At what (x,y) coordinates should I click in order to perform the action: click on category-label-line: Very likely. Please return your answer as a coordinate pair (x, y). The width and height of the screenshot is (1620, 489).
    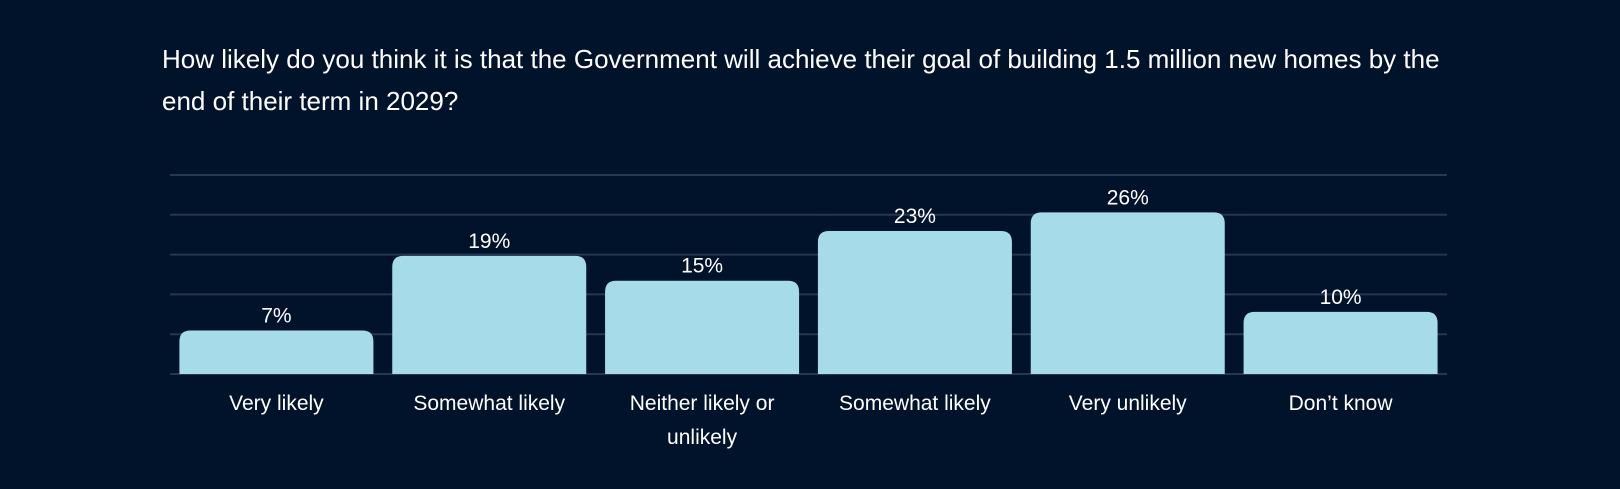
    Looking at the image, I should click on (276, 403).